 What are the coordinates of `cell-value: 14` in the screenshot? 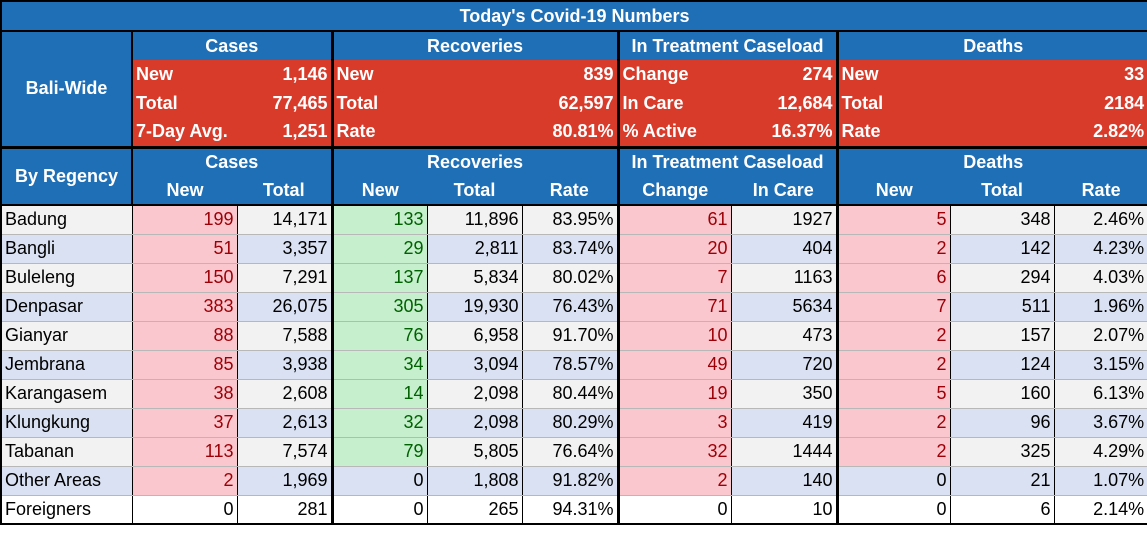 It's located at (380, 394).